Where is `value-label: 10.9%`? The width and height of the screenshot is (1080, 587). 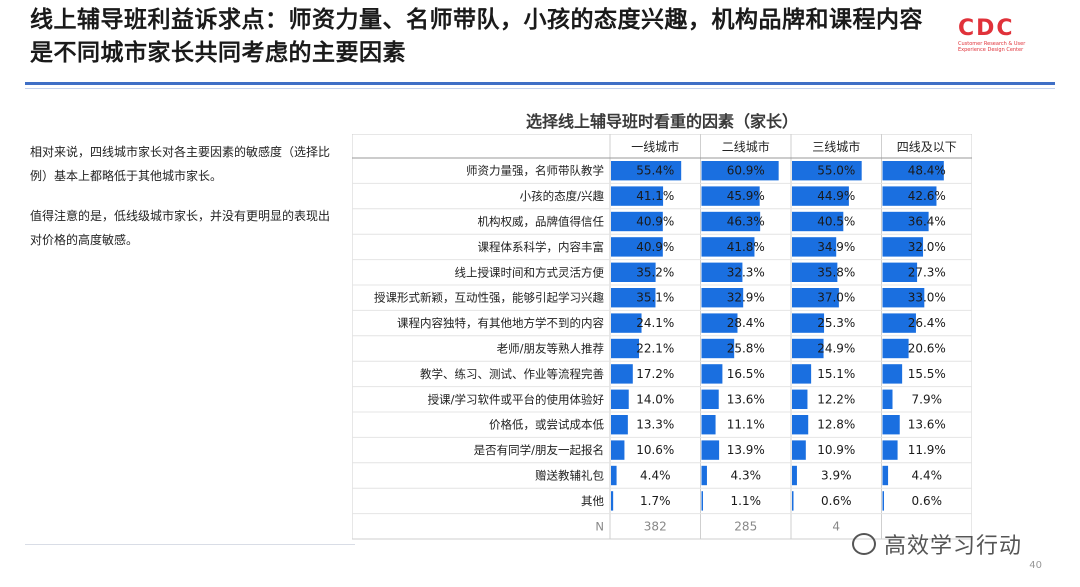
value-label: 10.9% is located at coordinates (836, 450).